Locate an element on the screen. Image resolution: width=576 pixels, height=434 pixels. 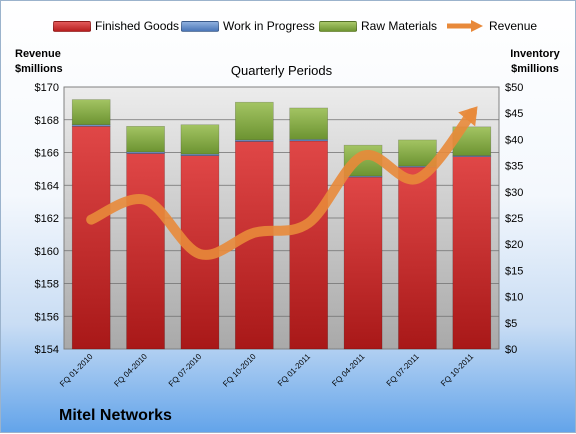
x-tick-label: FQ 04-2011 is located at coordinates (348, 370).